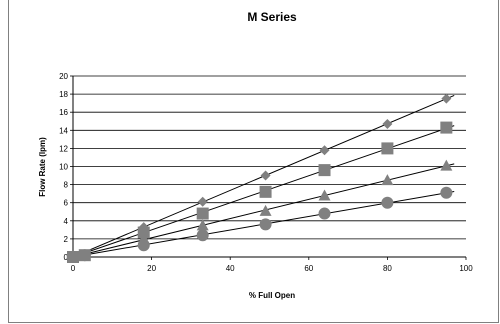 The width and height of the screenshot is (500, 324). What do you see at coordinates (63, 94) in the screenshot?
I see `y-tick-label: 18` at bounding box center [63, 94].